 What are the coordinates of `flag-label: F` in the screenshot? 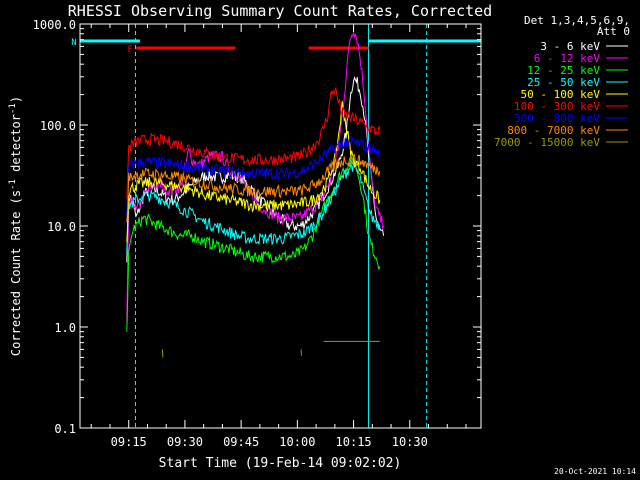 It's located at (130, 50).